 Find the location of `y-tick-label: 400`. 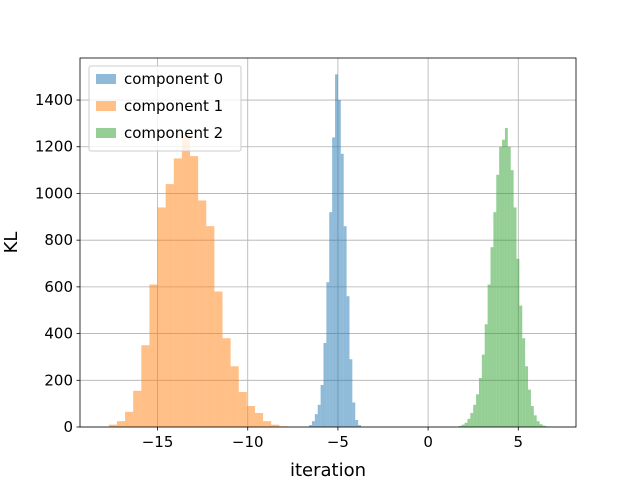

y-tick-label: 400 is located at coordinates (58, 334).